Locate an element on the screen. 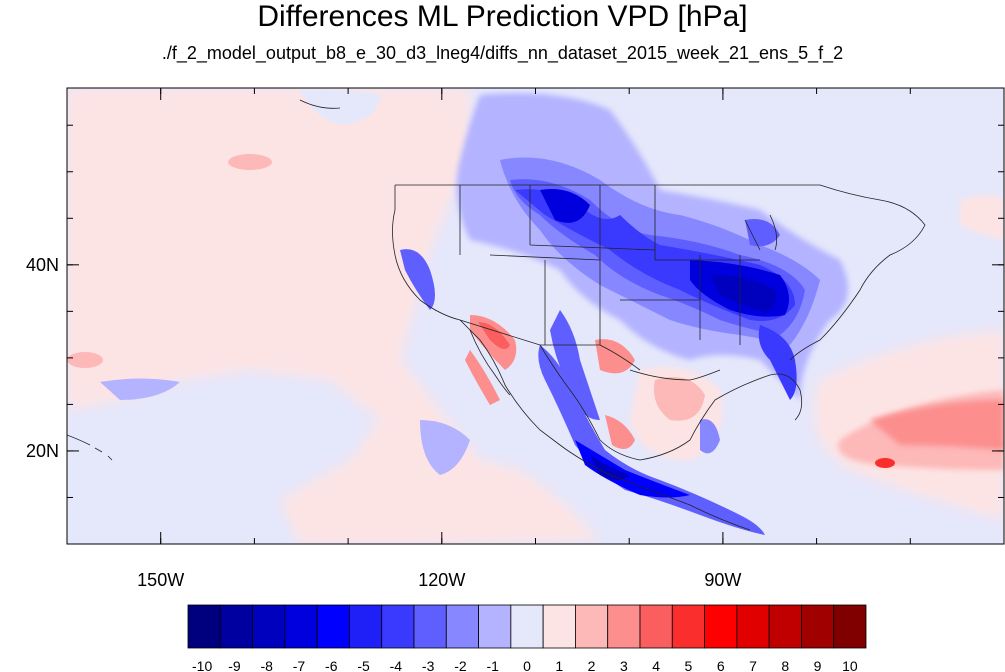  colorbar-label: 5 is located at coordinates (689, 665).